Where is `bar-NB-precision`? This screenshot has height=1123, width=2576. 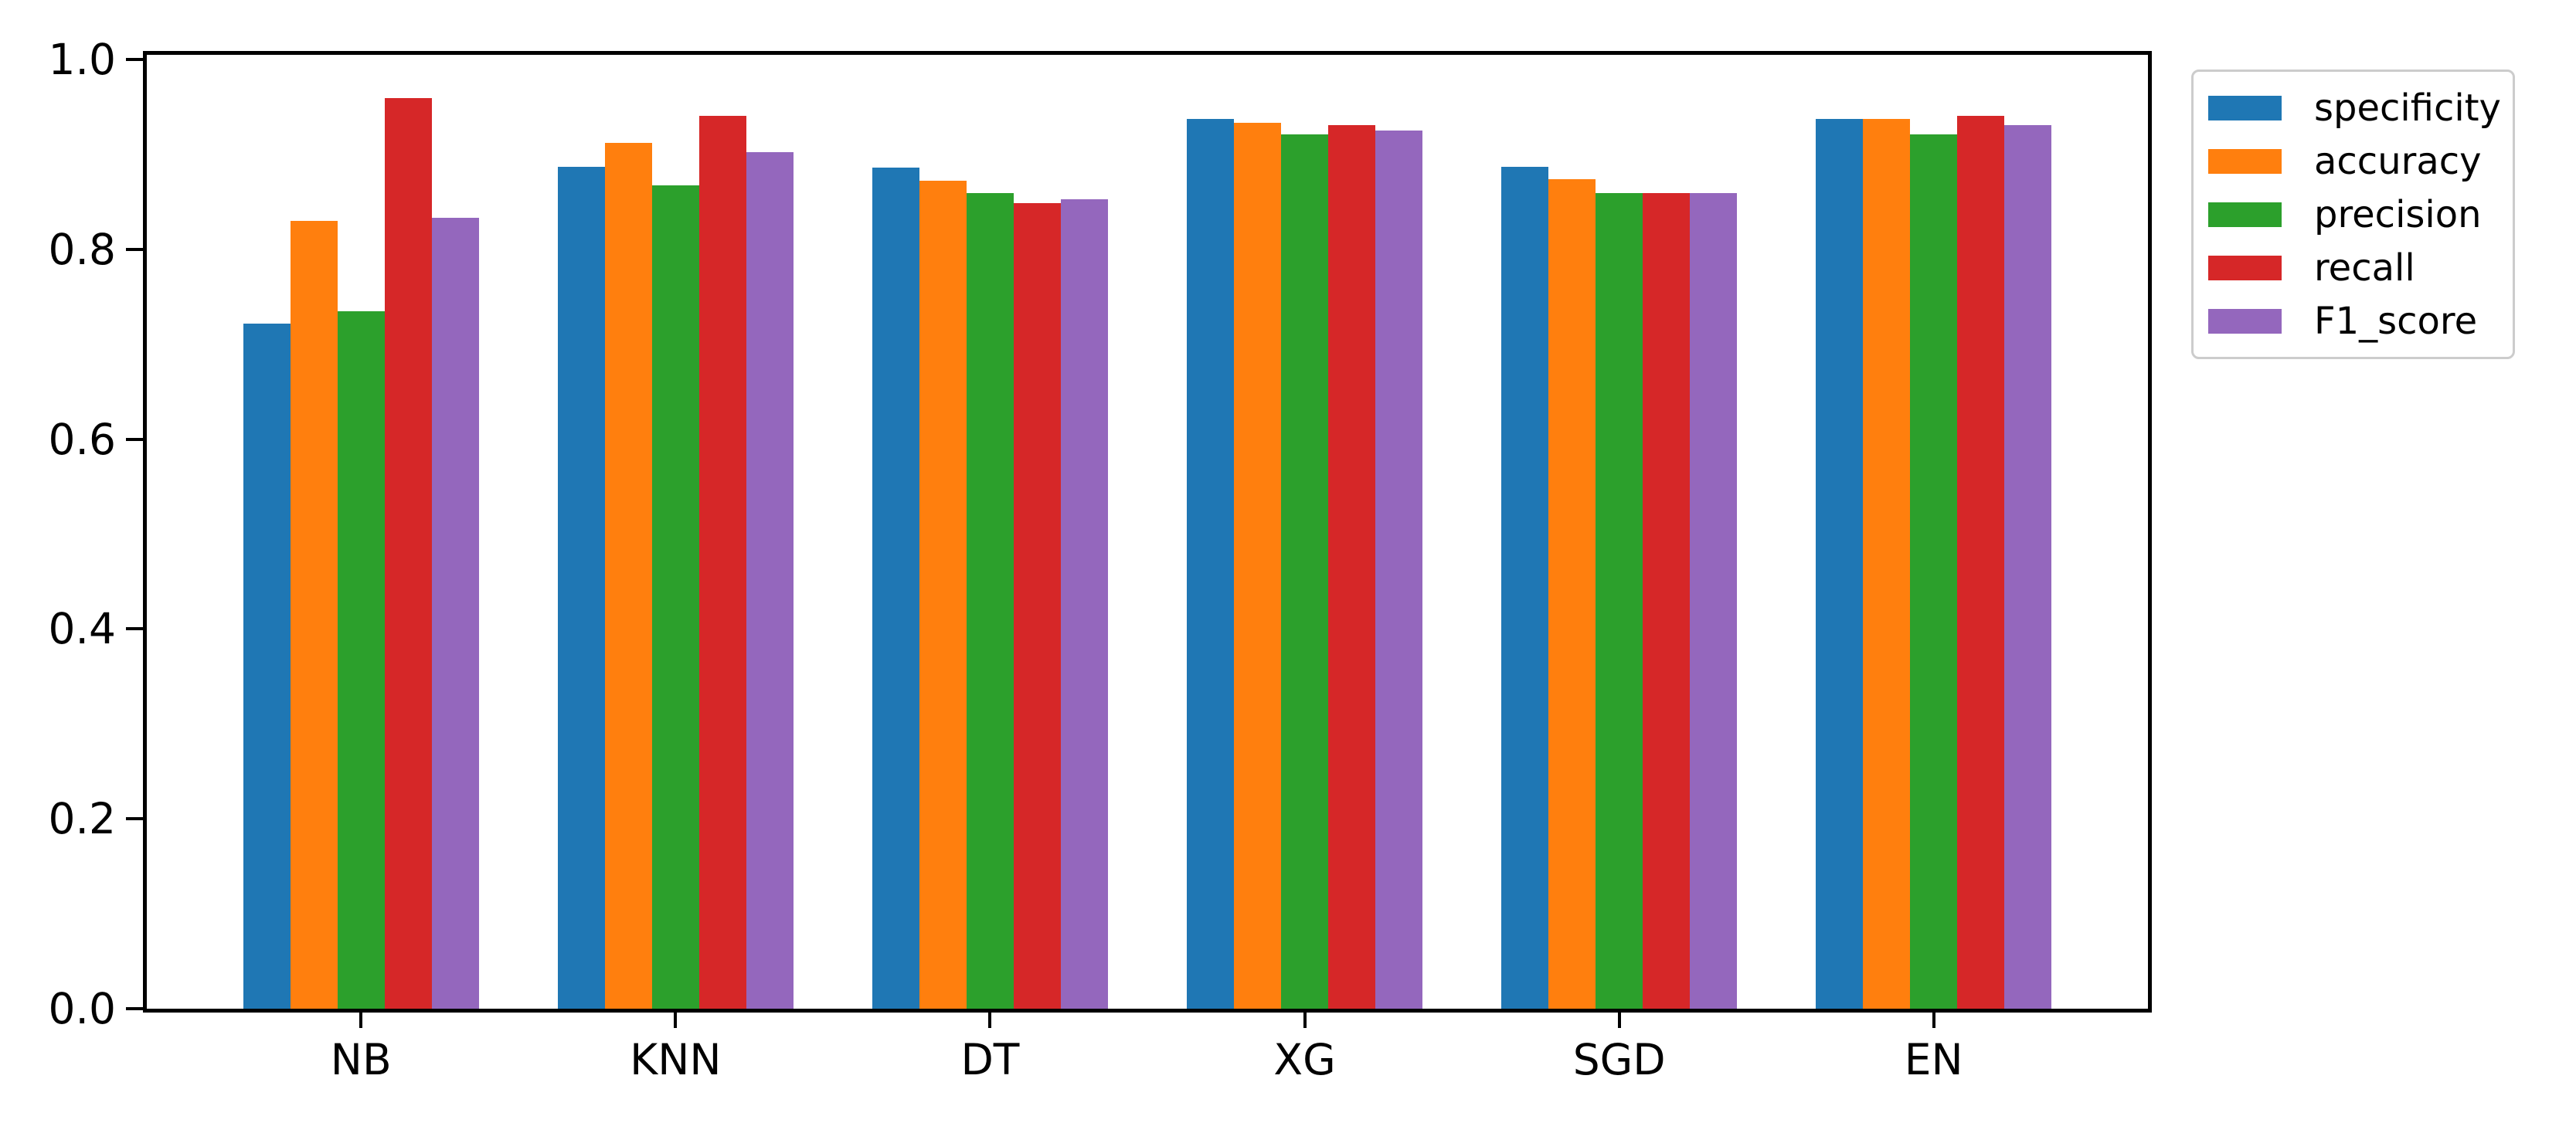 bar-NB-precision is located at coordinates (361, 659).